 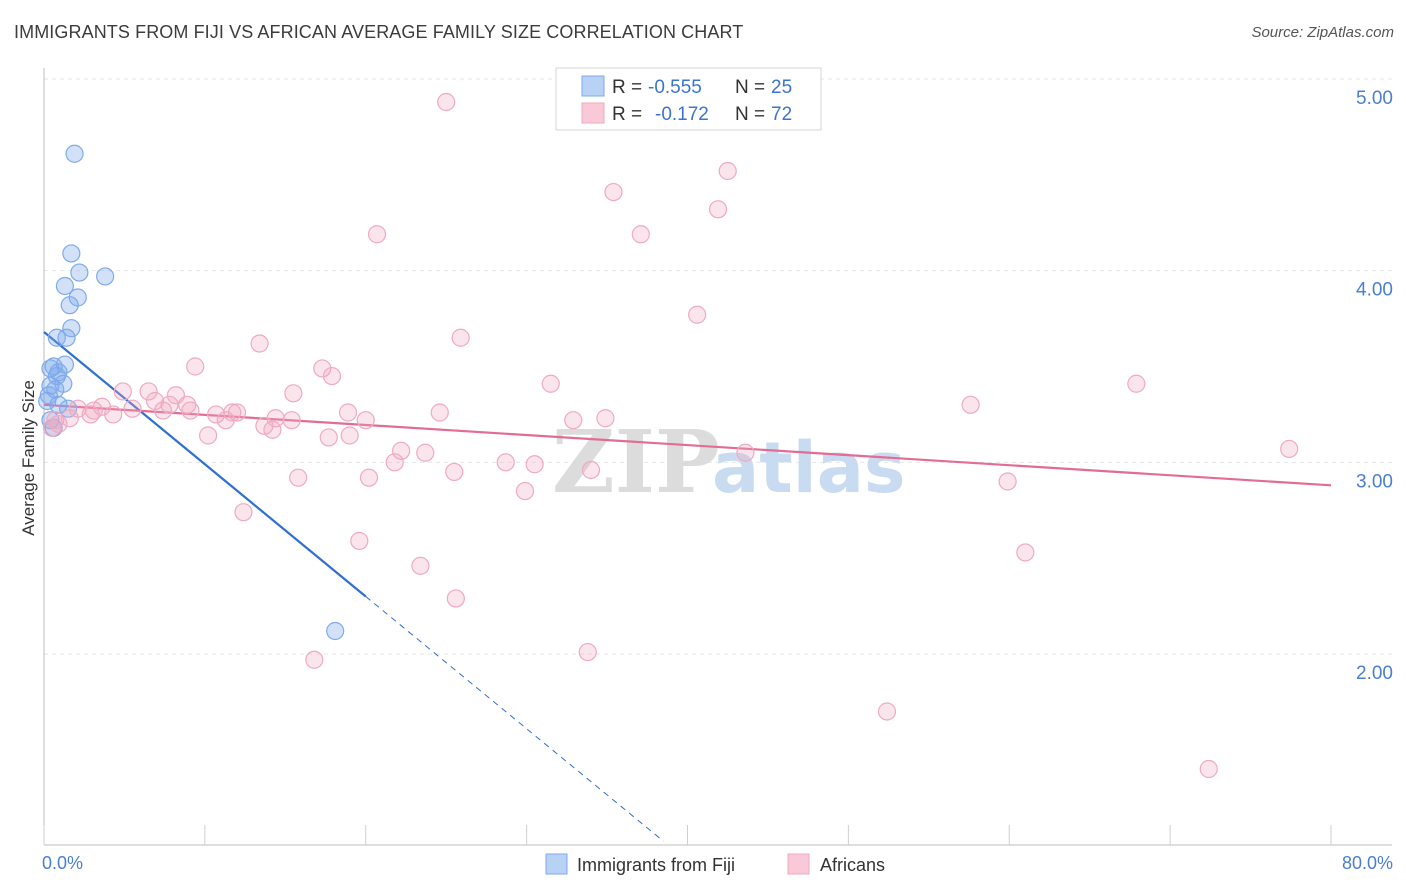 What do you see at coordinates (1374, 673) in the screenshot?
I see `y-tick-label-0: 2.00` at bounding box center [1374, 673].